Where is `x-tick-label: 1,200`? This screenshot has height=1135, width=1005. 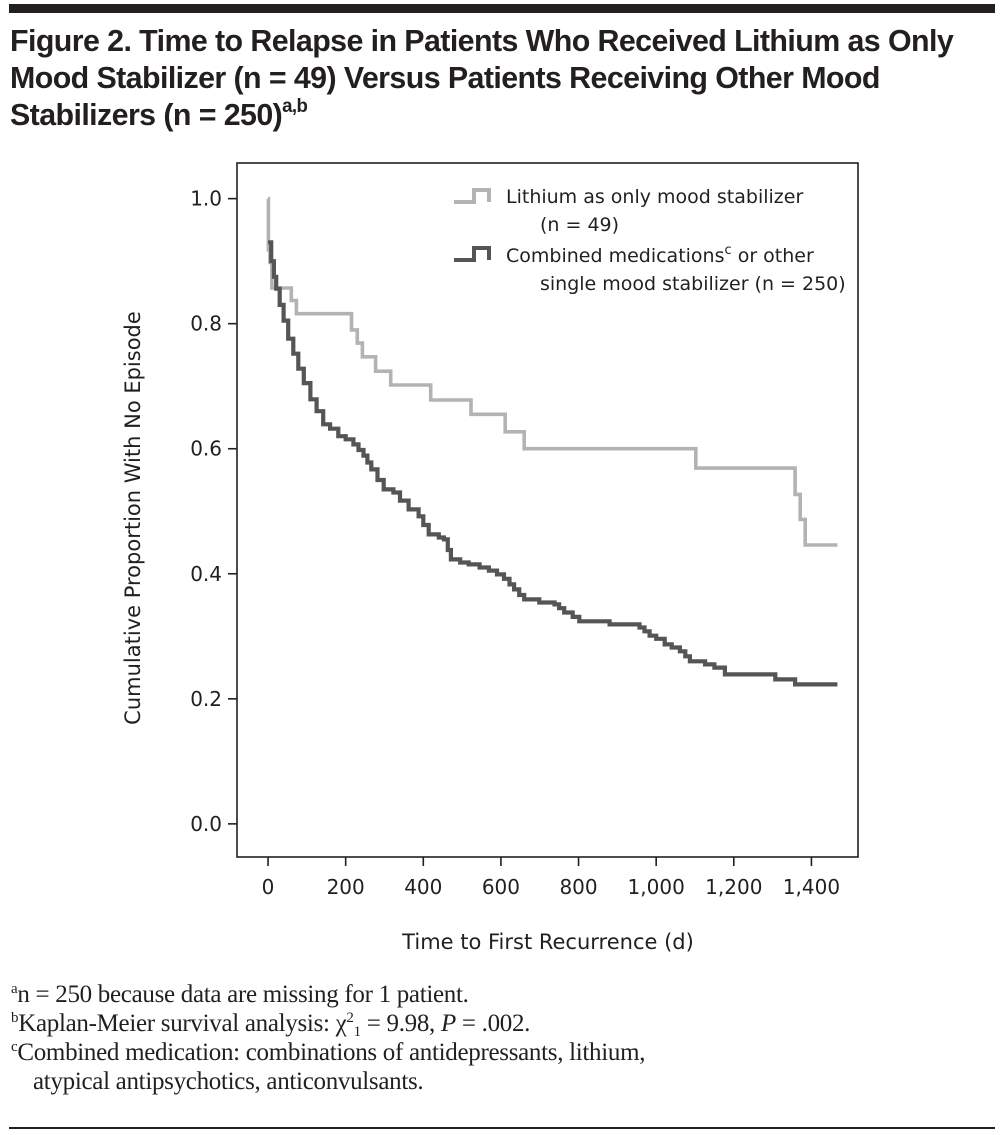 x-tick-label: 1,200 is located at coordinates (733, 887).